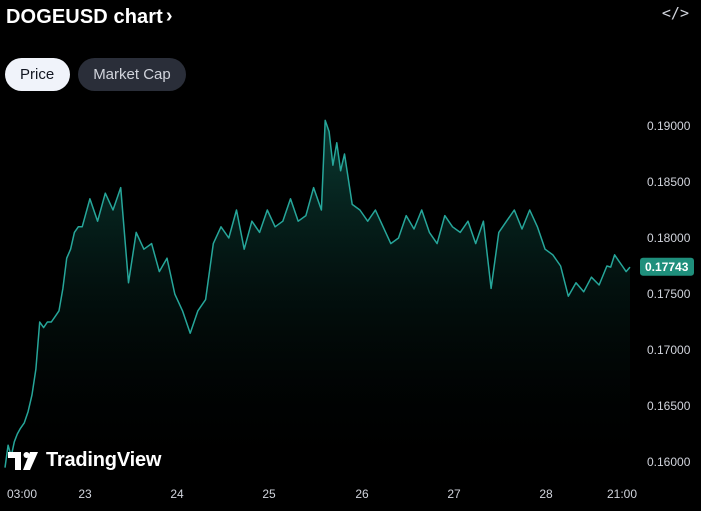 The width and height of the screenshot is (701, 511). Describe the element at coordinates (622, 494) in the screenshot. I see `x-tick-label: 21:00` at that location.